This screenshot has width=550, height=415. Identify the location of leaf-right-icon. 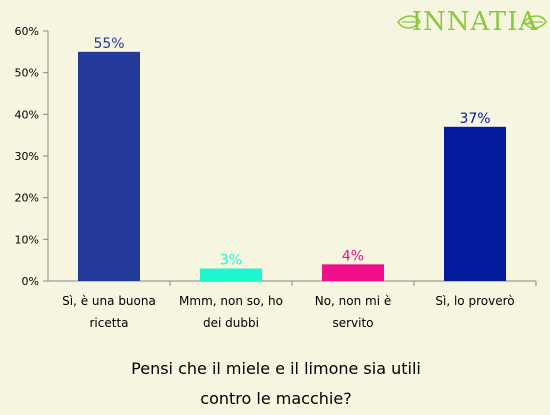
(535, 22).